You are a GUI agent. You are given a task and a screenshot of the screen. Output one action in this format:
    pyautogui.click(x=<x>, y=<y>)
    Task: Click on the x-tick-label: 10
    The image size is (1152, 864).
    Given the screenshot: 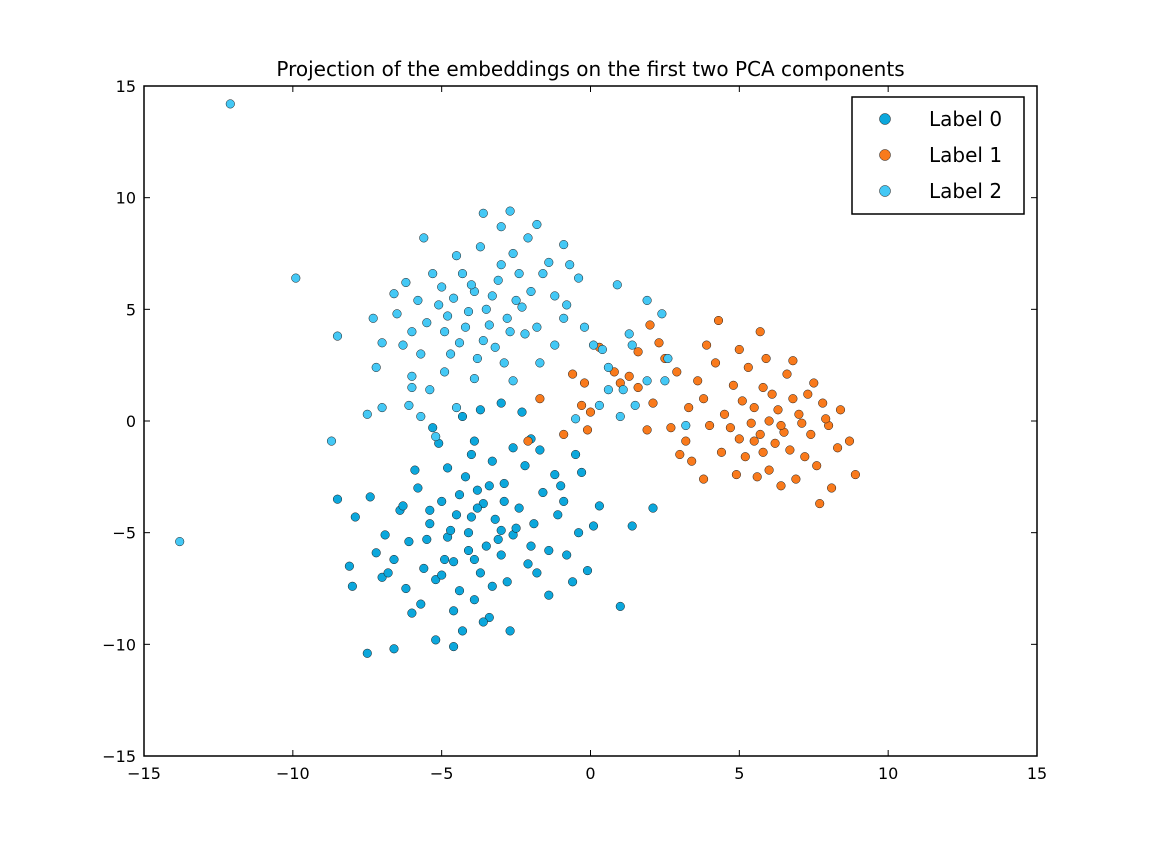 What is the action you would take?
    pyautogui.click(x=888, y=773)
    